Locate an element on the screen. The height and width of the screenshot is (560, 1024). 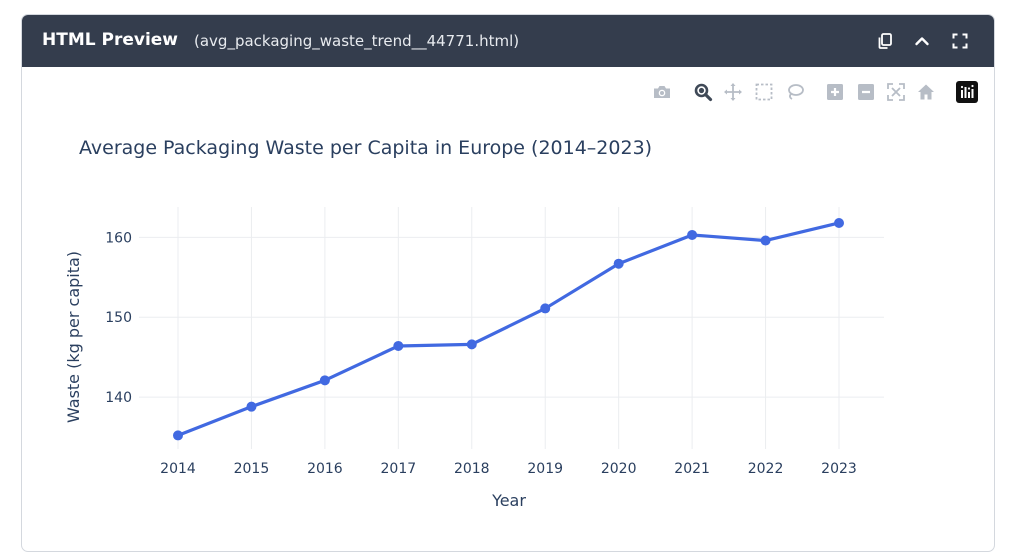
x-tick-label: 2014 is located at coordinates (178, 469).